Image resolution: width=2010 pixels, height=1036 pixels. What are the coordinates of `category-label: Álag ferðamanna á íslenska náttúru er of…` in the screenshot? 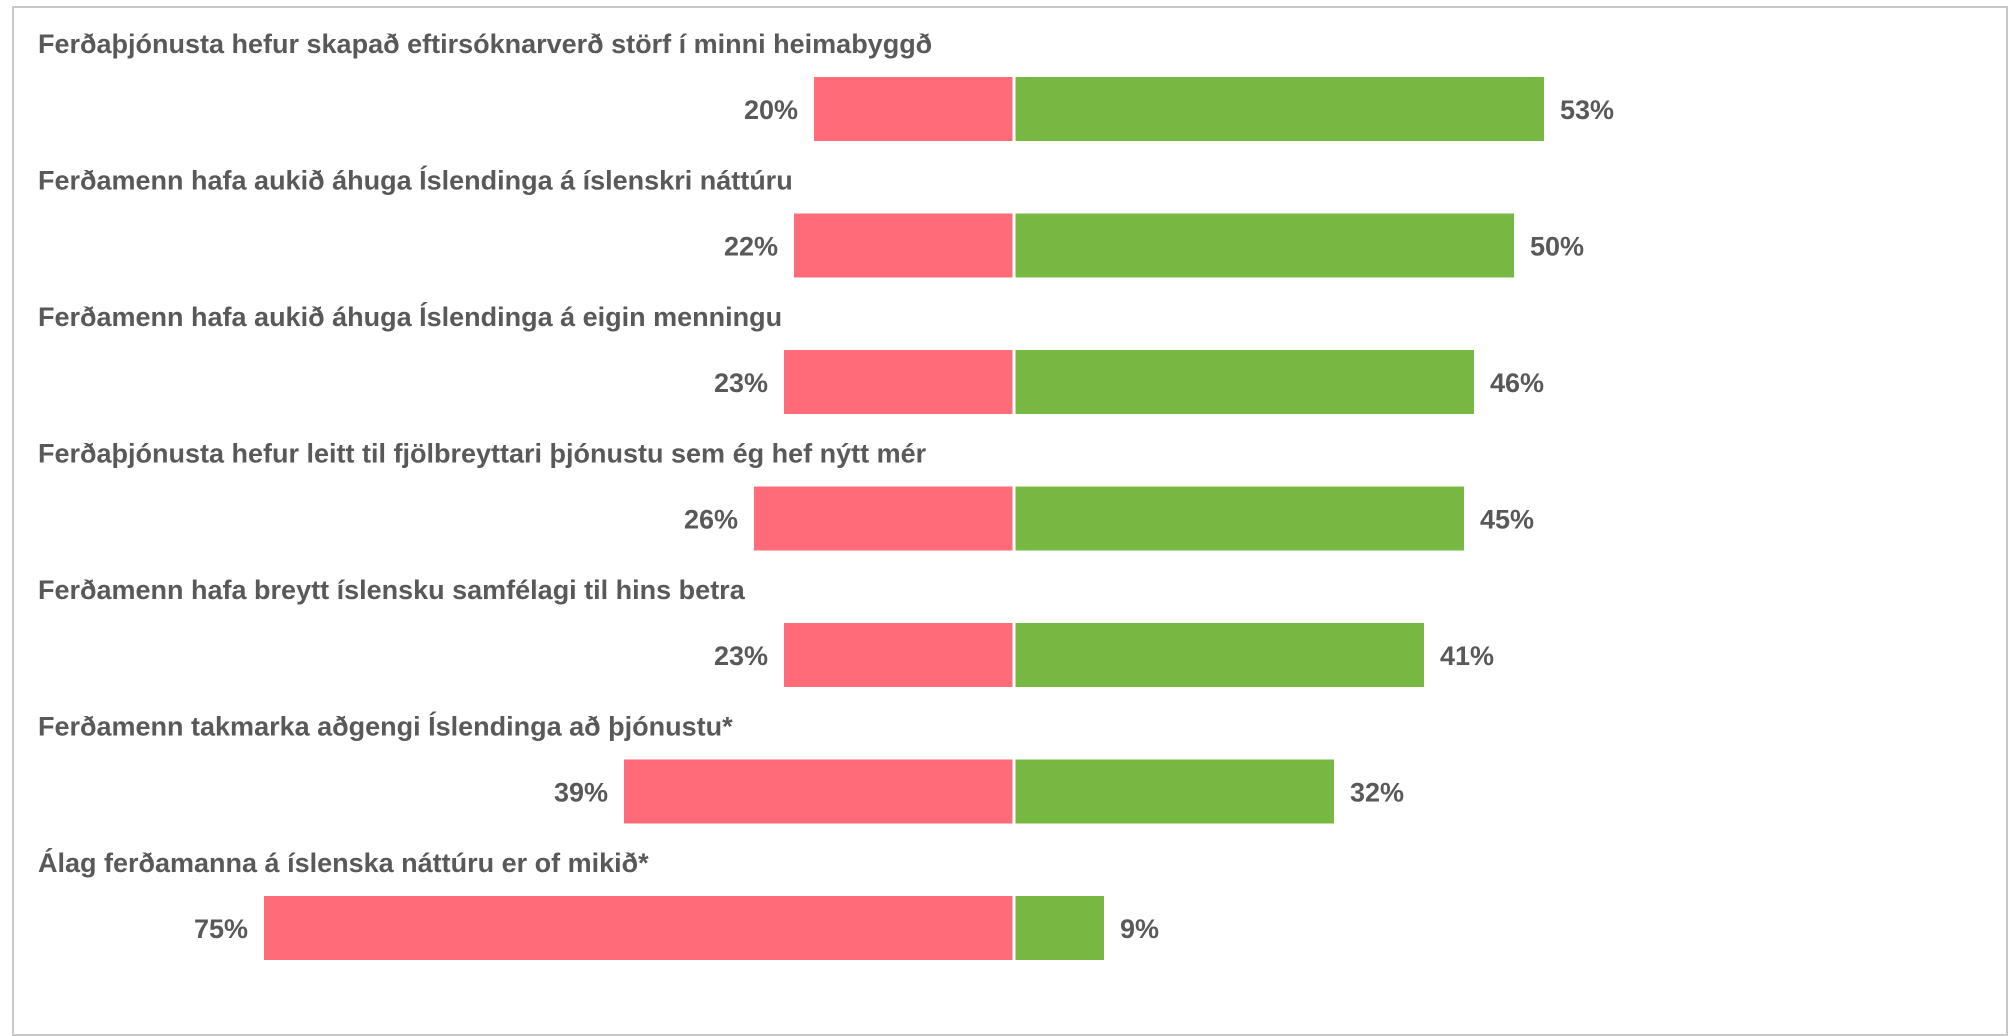 It's located at (343, 862).